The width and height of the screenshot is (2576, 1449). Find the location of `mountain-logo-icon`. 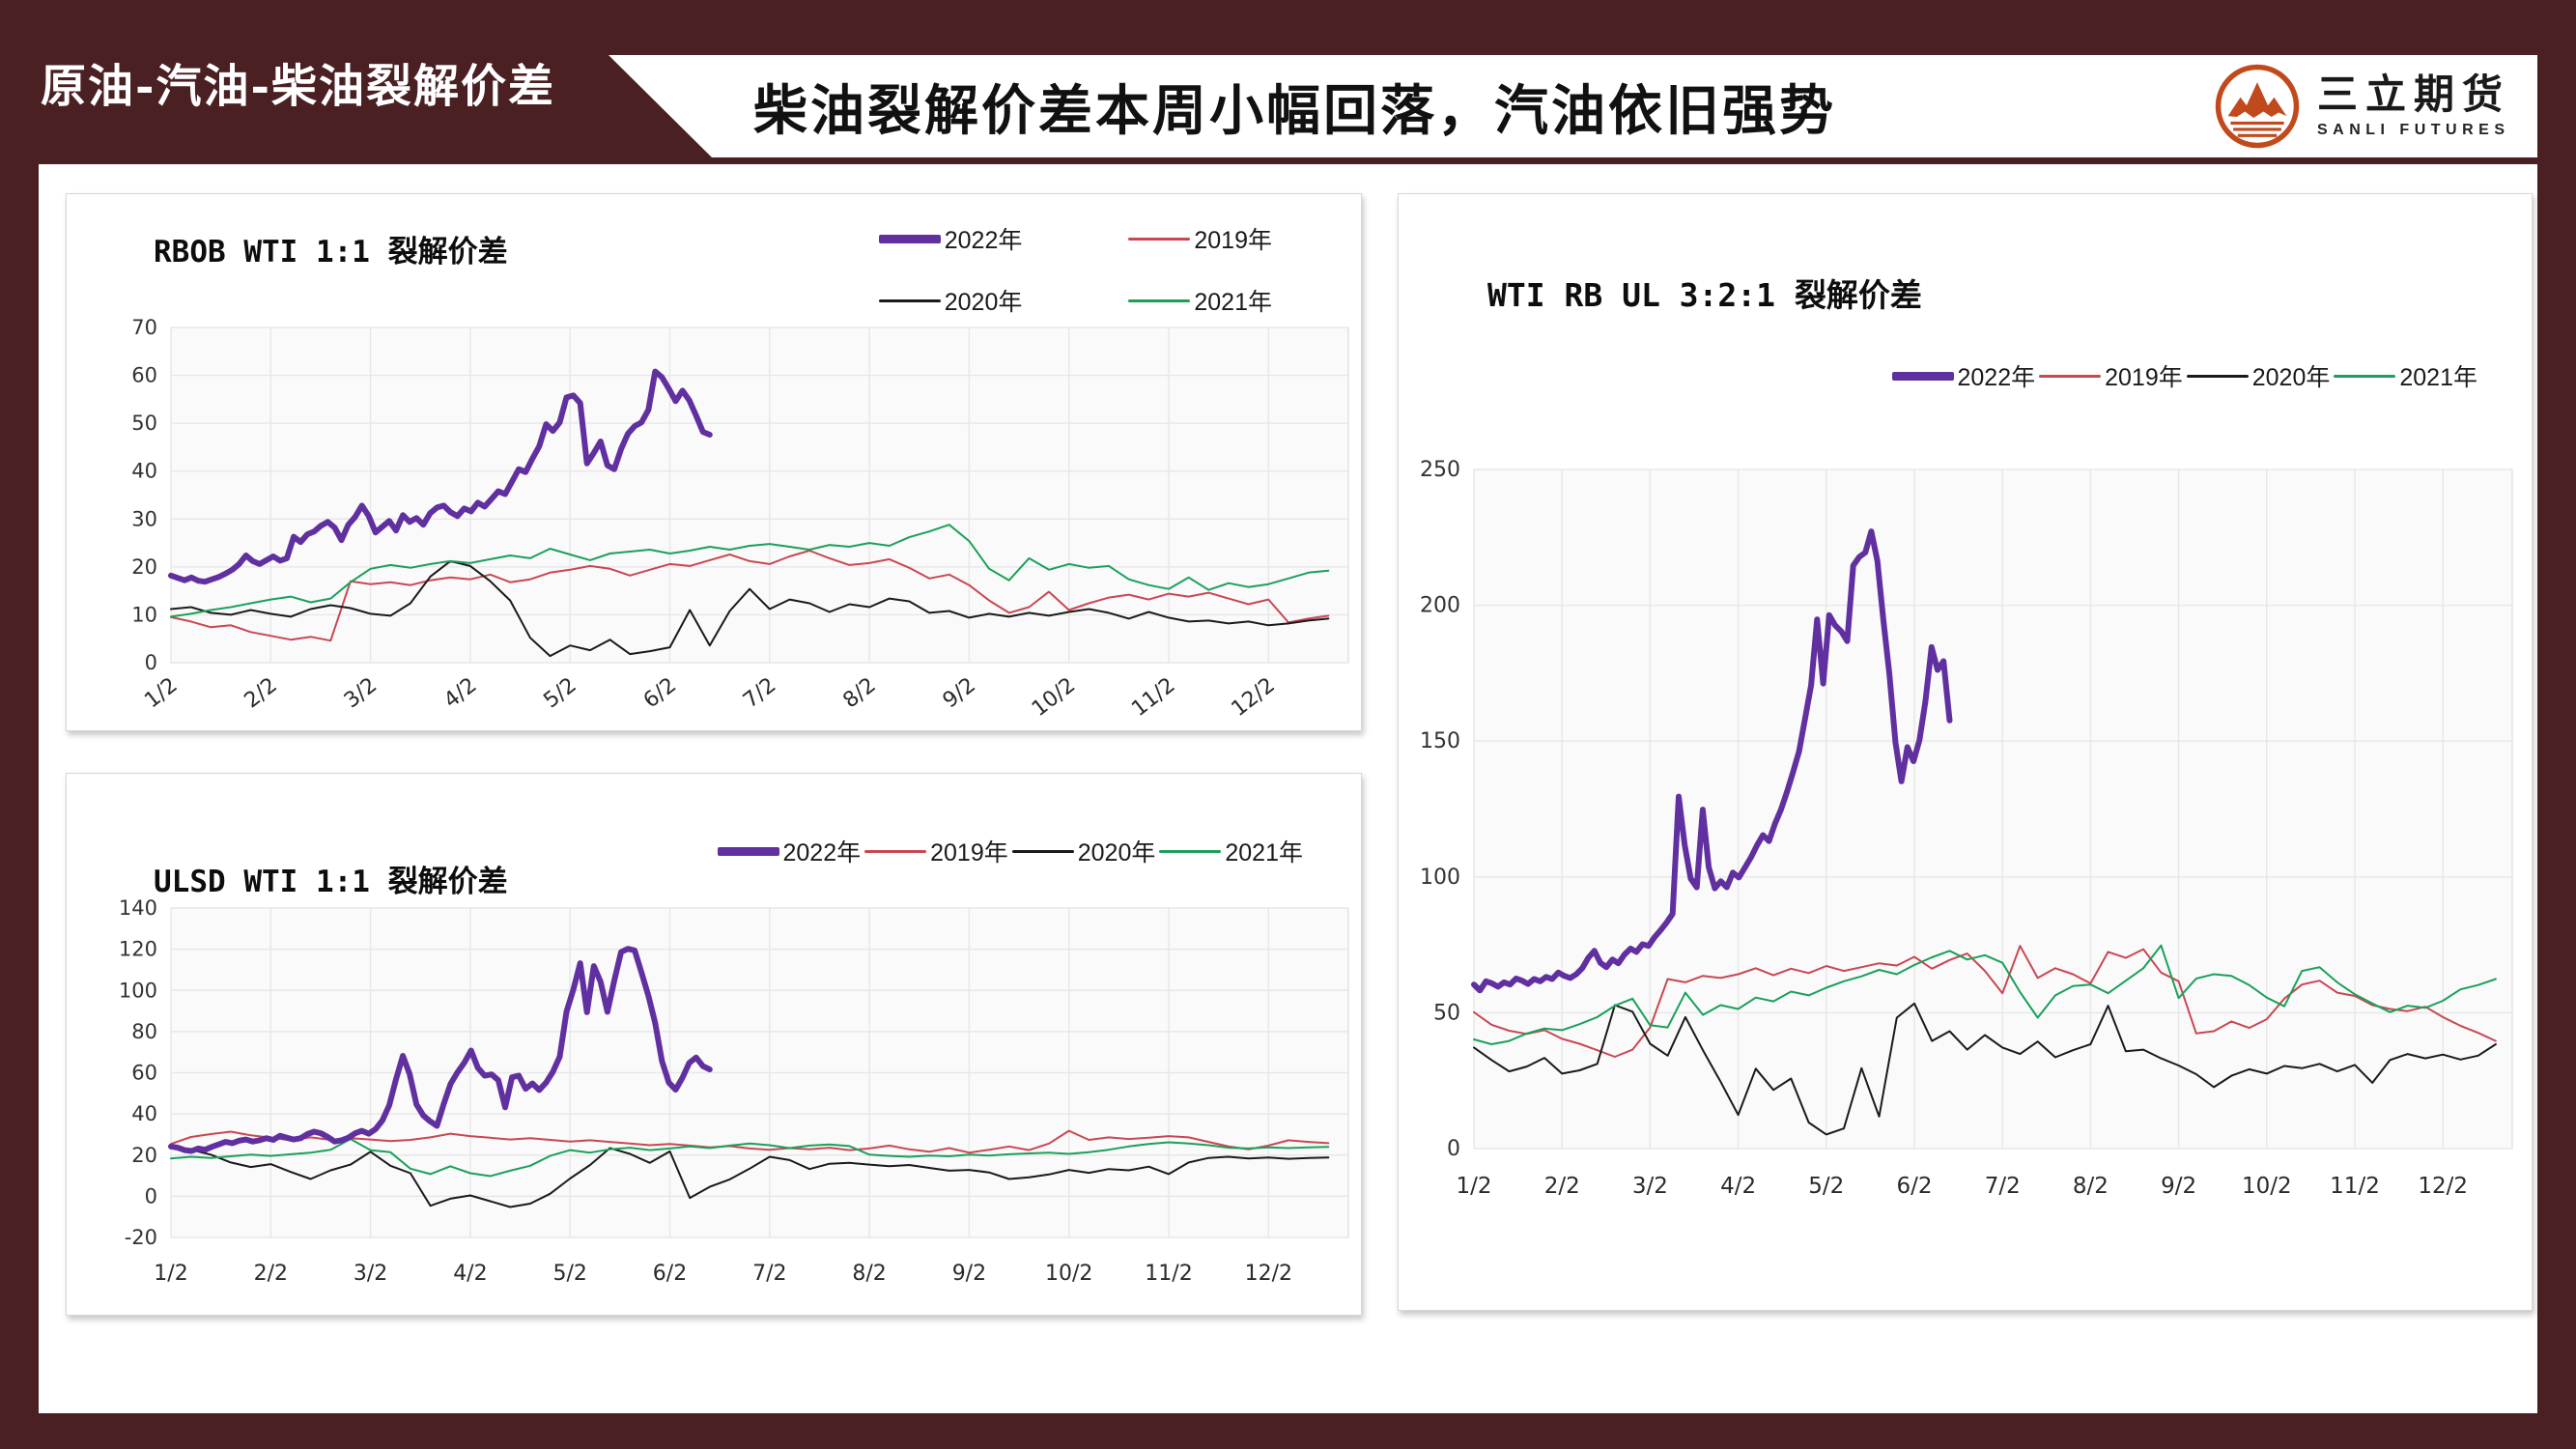

mountain-logo-icon is located at coordinates (2257, 106).